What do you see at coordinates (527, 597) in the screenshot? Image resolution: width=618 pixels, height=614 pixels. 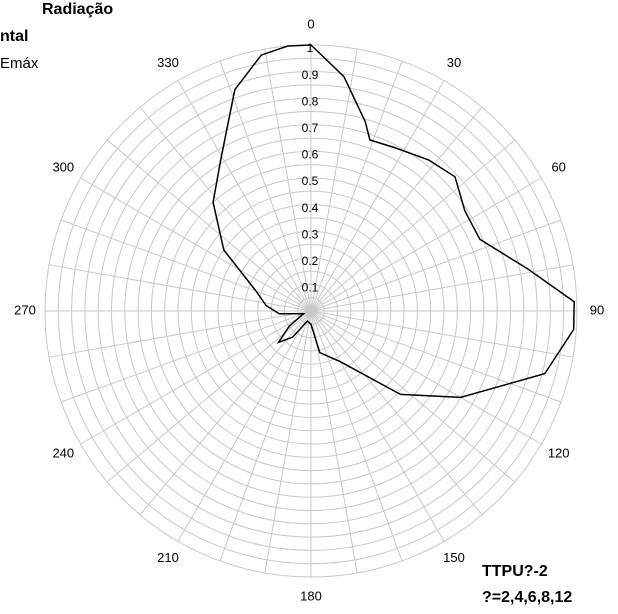 I see `annotation: ?=2,4,6,8,12` at bounding box center [527, 597].